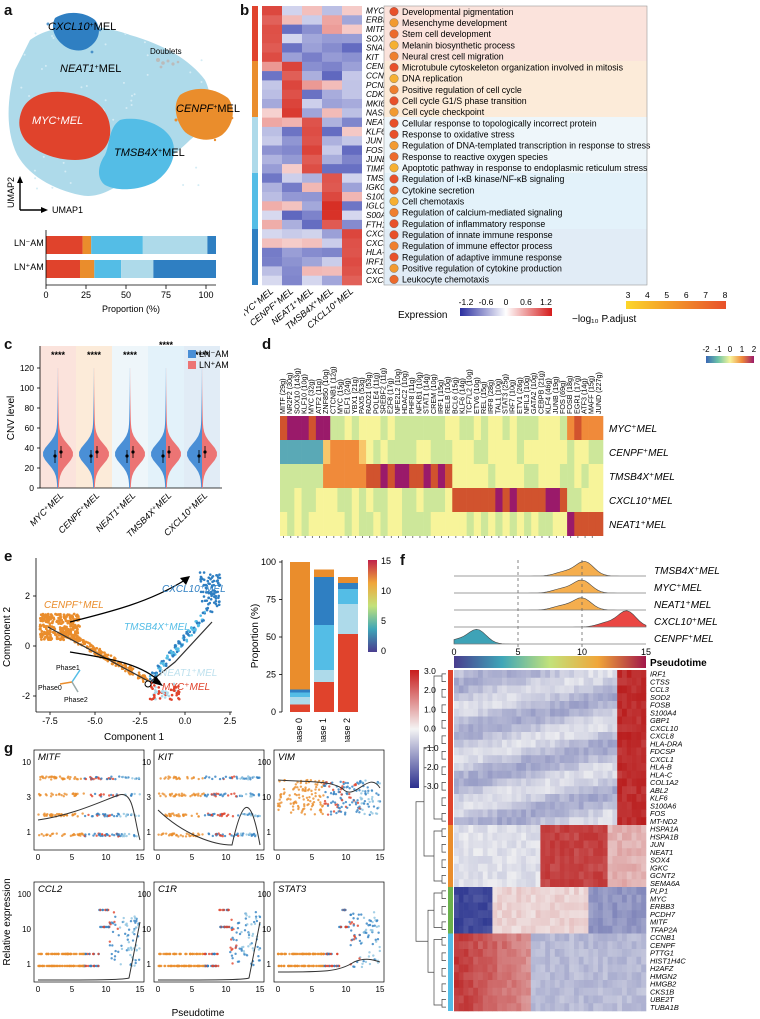 The image size is (760, 1019). What do you see at coordinates (166, 757) in the screenshot?
I see `gene-plot-title: KIT` at bounding box center [166, 757].